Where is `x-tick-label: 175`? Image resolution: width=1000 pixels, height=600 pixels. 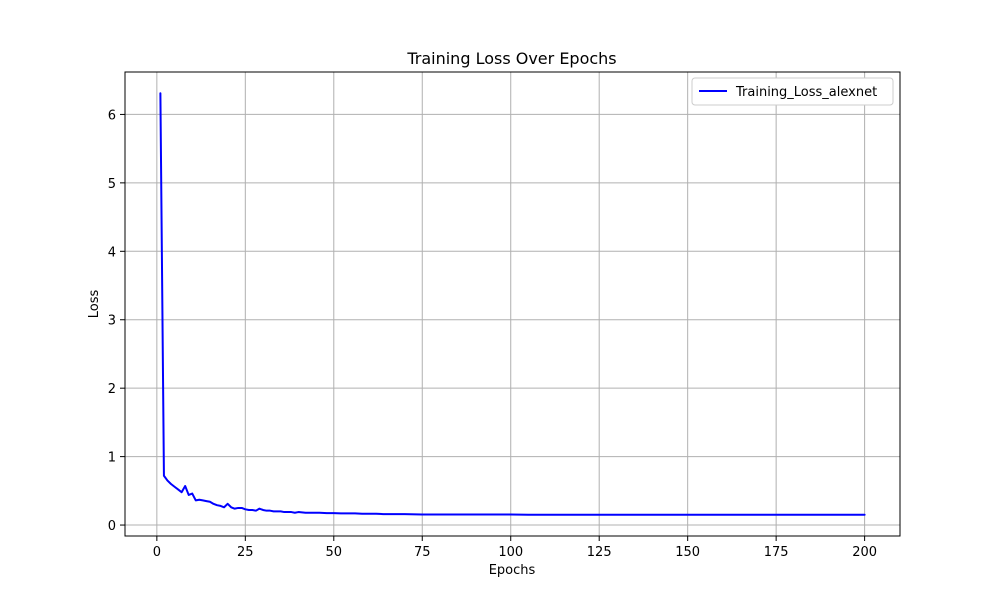
x-tick-label: 175 is located at coordinates (776, 552).